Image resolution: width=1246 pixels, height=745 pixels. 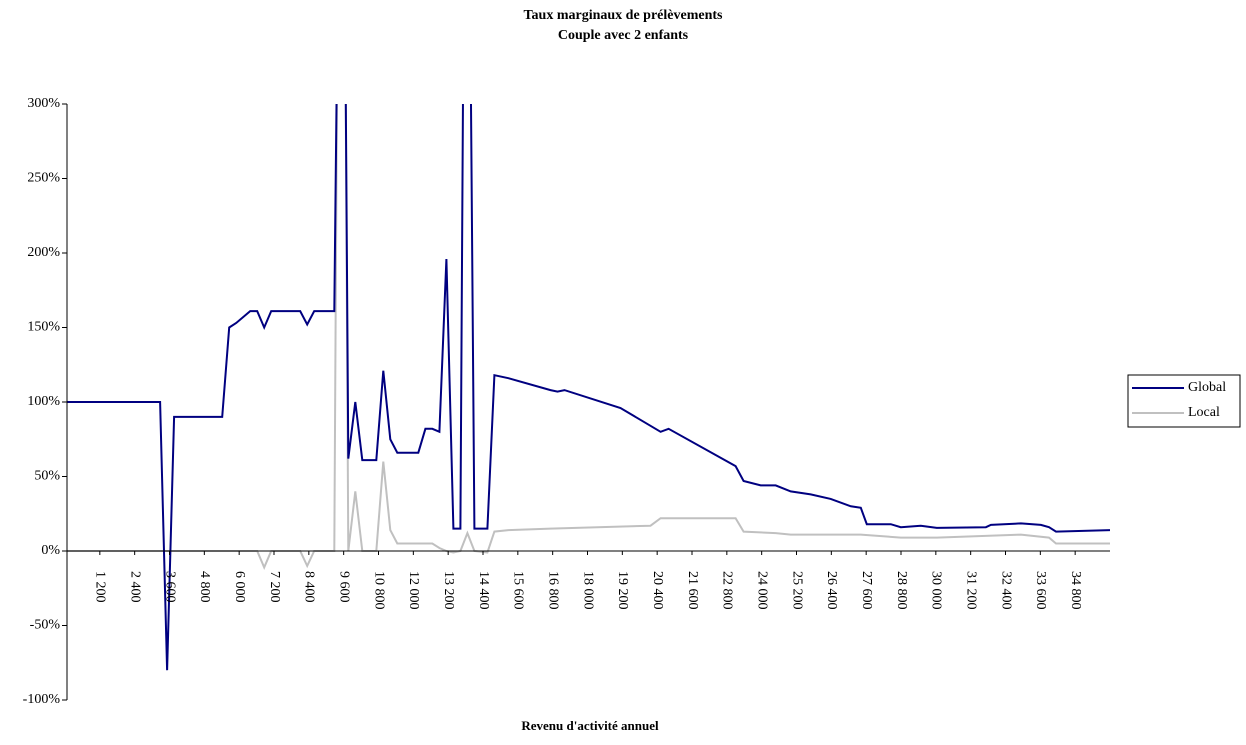 I want to click on x-tick-label: 1 200, so click(x=100, y=587).